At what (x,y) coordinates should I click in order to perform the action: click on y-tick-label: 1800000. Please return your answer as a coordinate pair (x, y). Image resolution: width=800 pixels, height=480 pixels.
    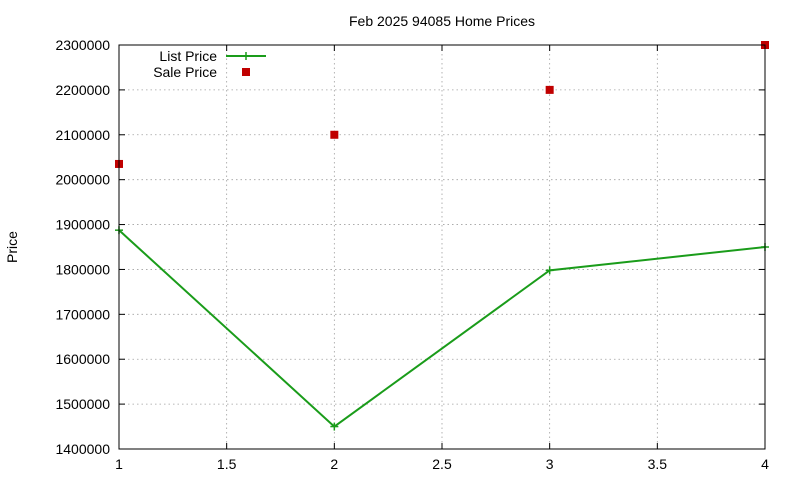
    Looking at the image, I should click on (82, 269).